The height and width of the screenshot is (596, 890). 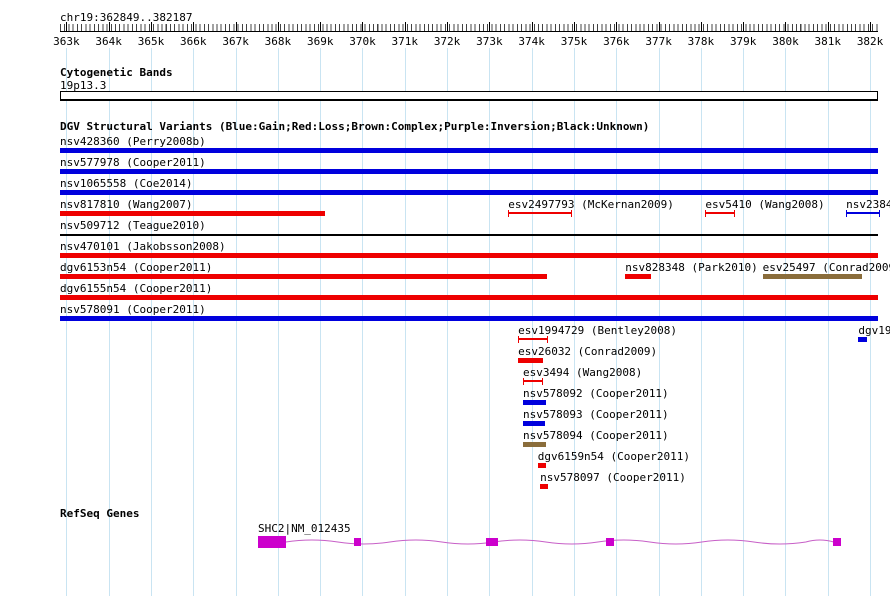 I want to click on variant-label: nsv578091 (Cooper2011), so click(x=133, y=309).